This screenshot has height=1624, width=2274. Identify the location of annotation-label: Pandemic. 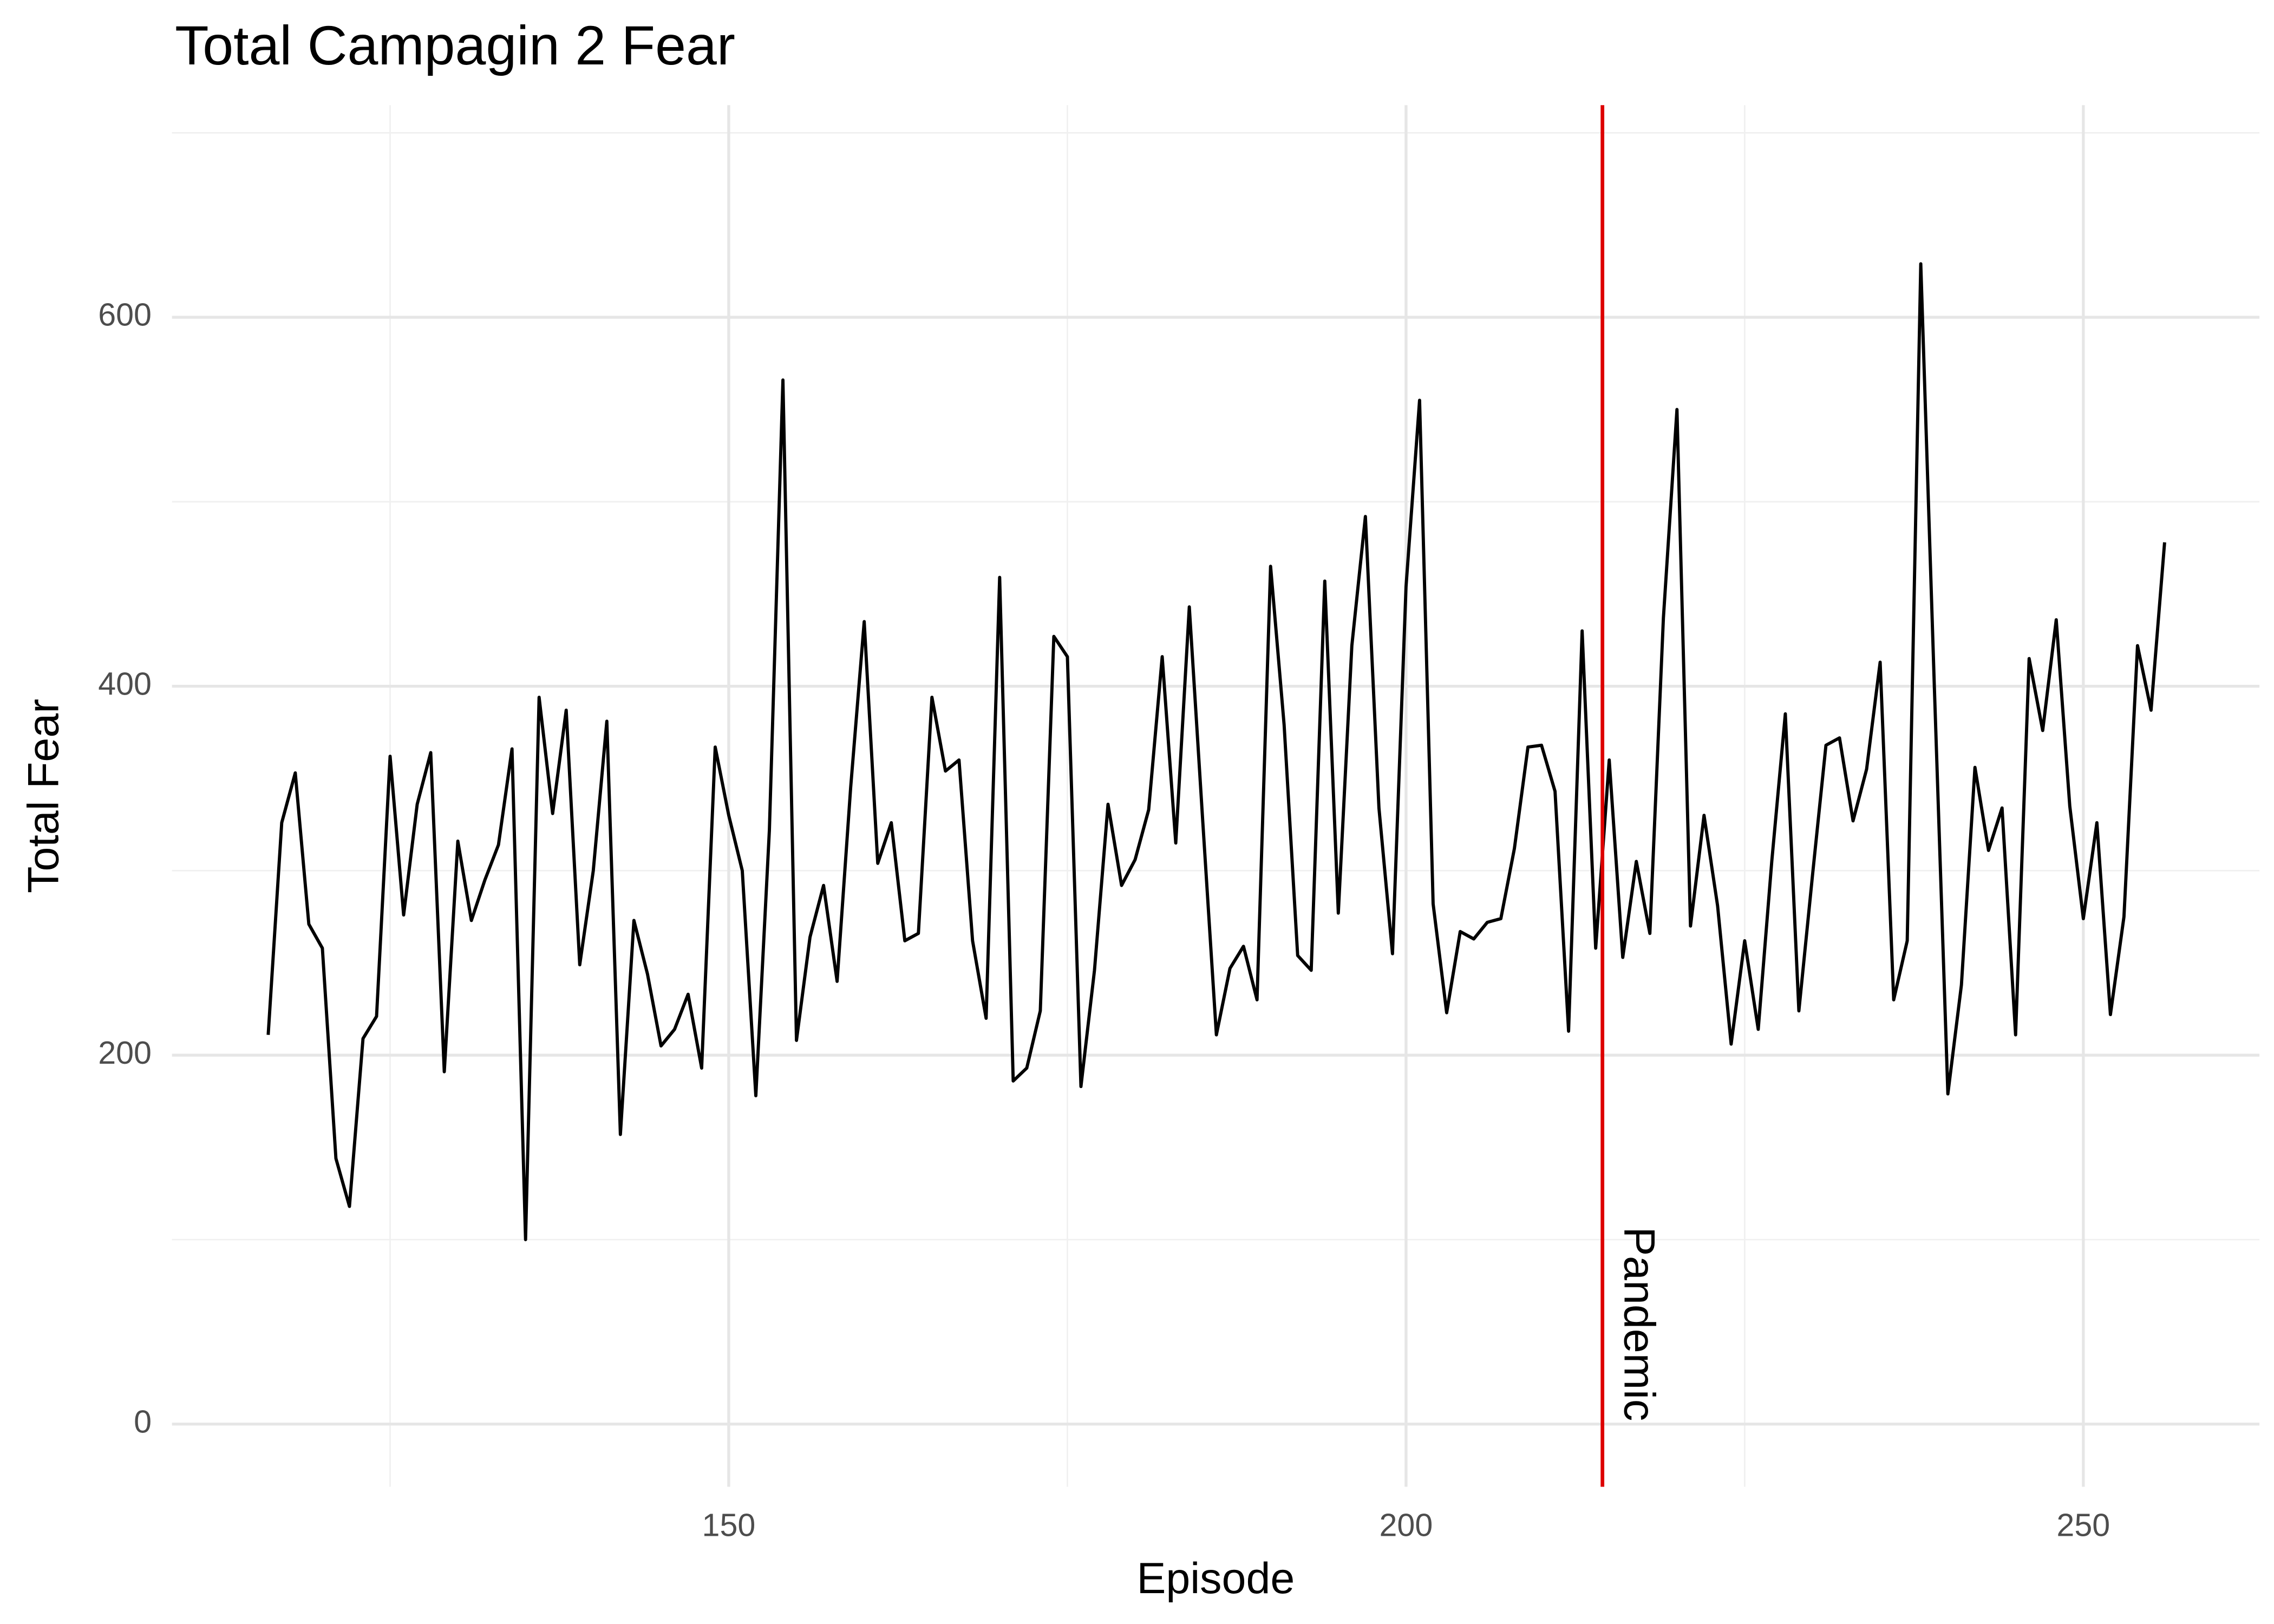
(1639, 1324).